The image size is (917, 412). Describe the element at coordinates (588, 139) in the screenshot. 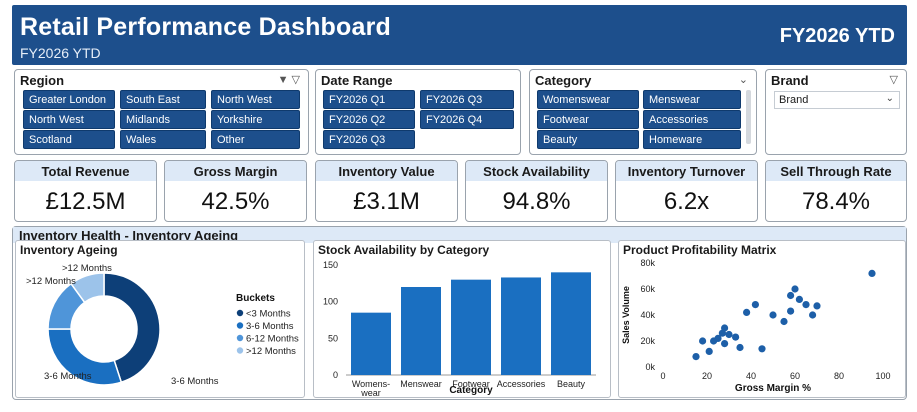

I see `category-option: Beauty` at that location.